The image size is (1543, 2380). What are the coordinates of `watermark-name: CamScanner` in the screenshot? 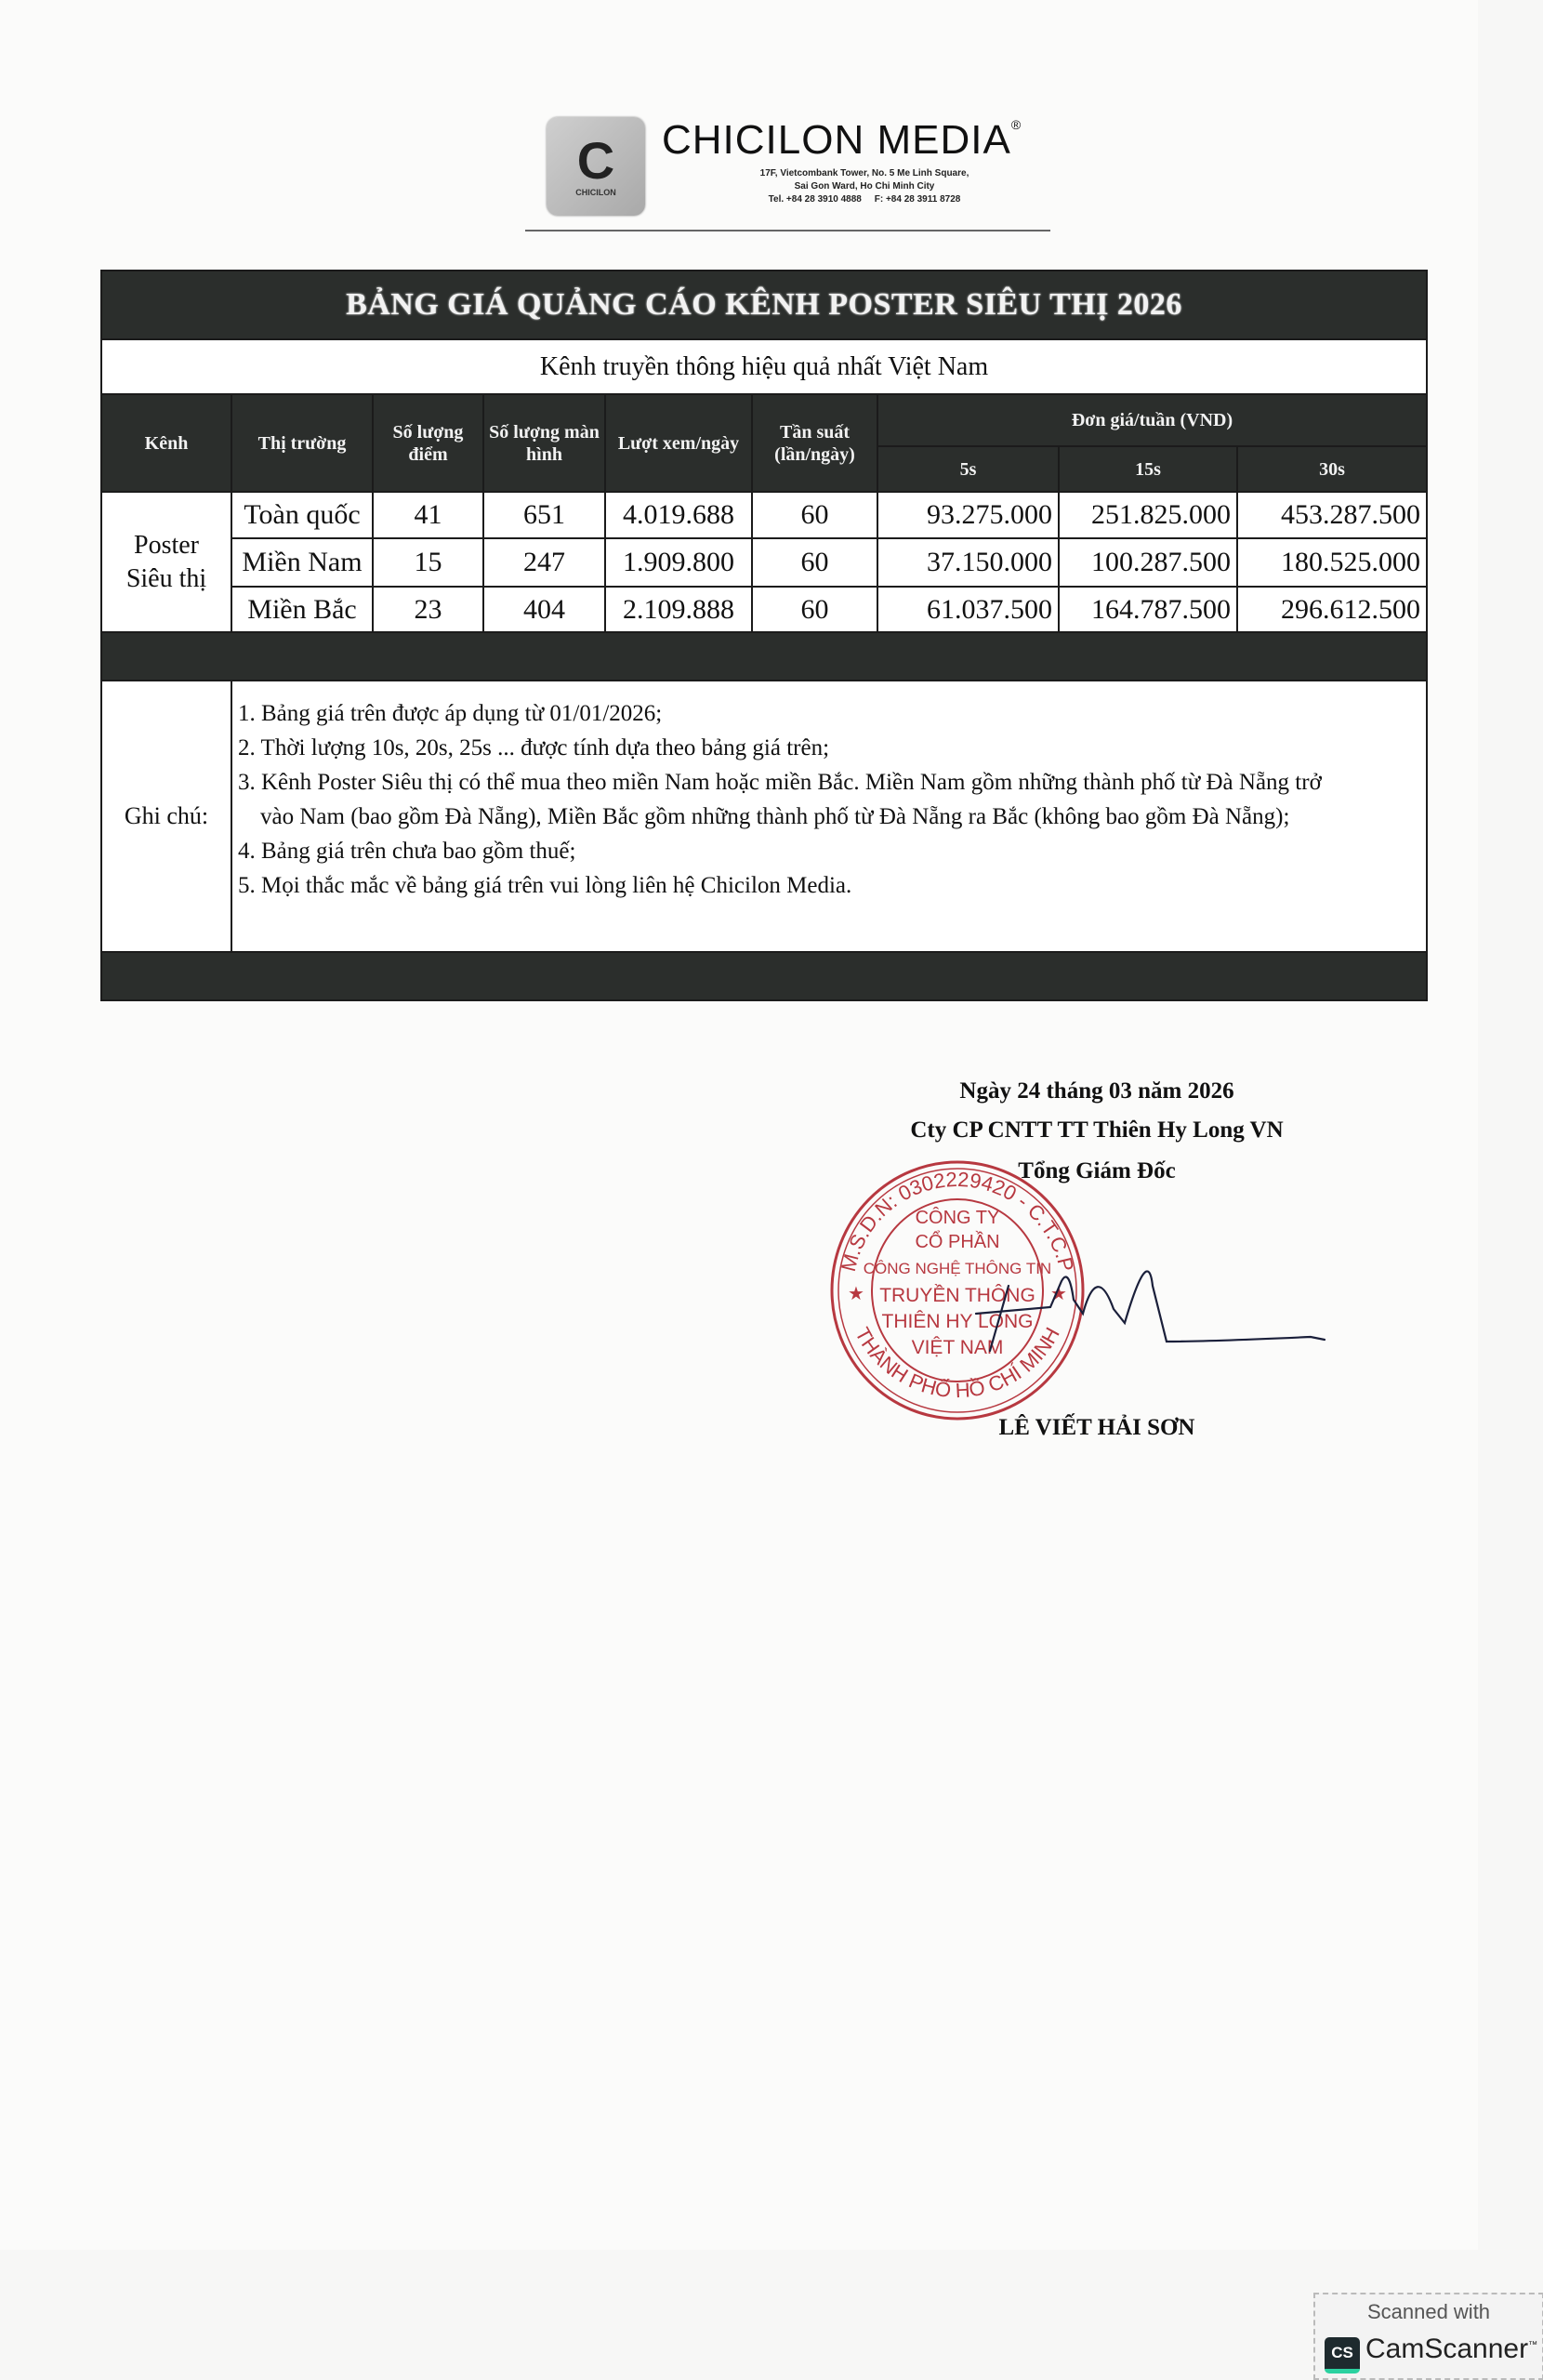 It's located at (1447, 2349).